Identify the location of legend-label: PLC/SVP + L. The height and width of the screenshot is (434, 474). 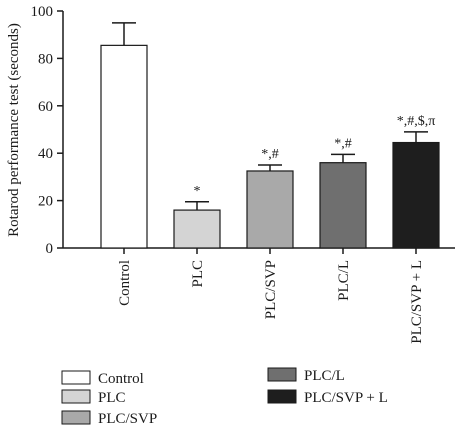
(346, 398).